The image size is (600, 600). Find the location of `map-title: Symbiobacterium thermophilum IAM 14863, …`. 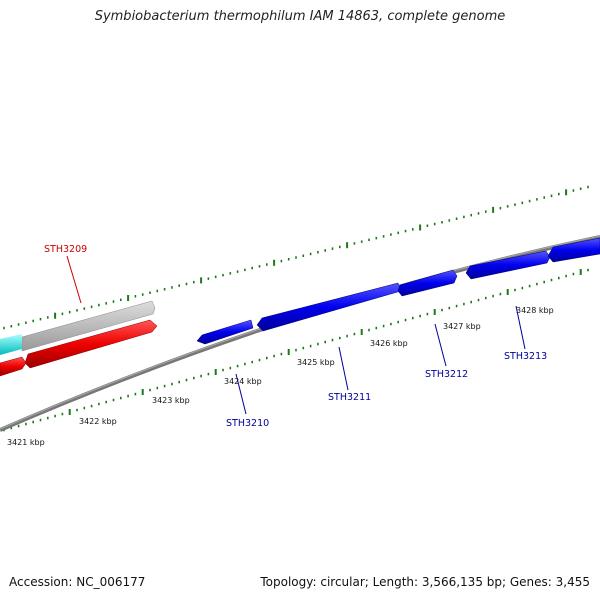

map-title: Symbiobacterium thermophilum IAM 14863, … is located at coordinates (300, 16).